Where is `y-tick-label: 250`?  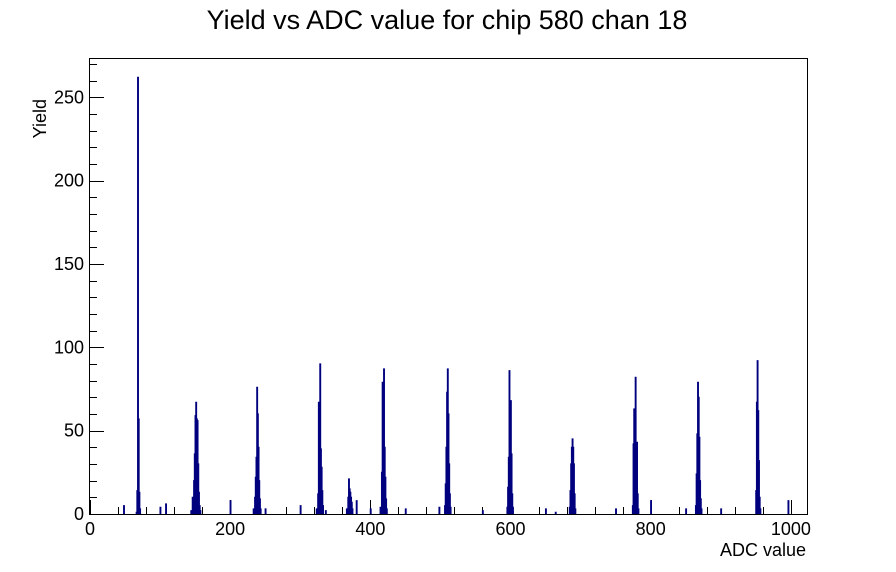
y-tick-label: 250 is located at coordinates (69, 97).